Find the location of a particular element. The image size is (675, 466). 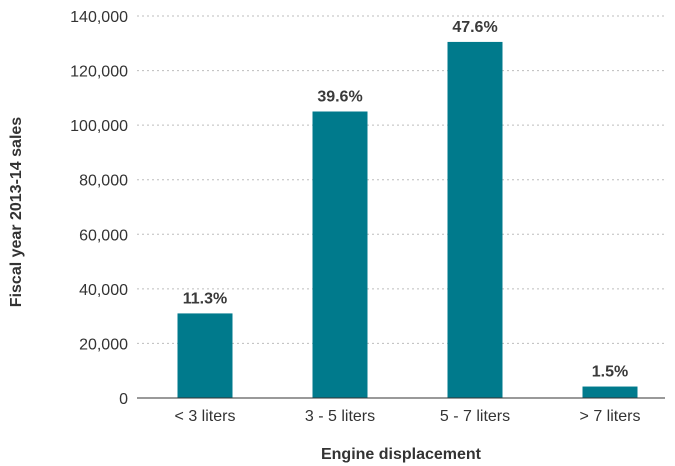

data-label: 39.6% is located at coordinates (339, 97).